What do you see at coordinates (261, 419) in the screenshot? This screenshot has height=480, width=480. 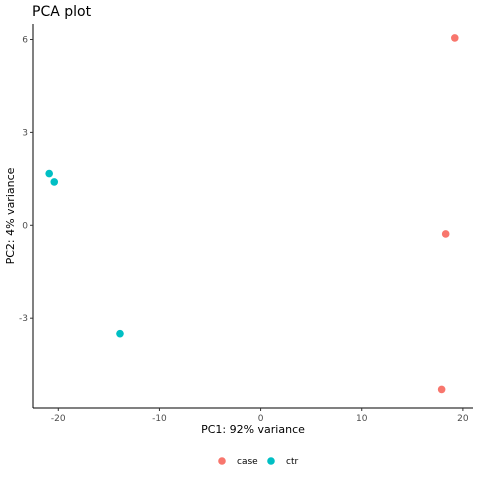 I see `x-tick-label: 0` at bounding box center [261, 419].